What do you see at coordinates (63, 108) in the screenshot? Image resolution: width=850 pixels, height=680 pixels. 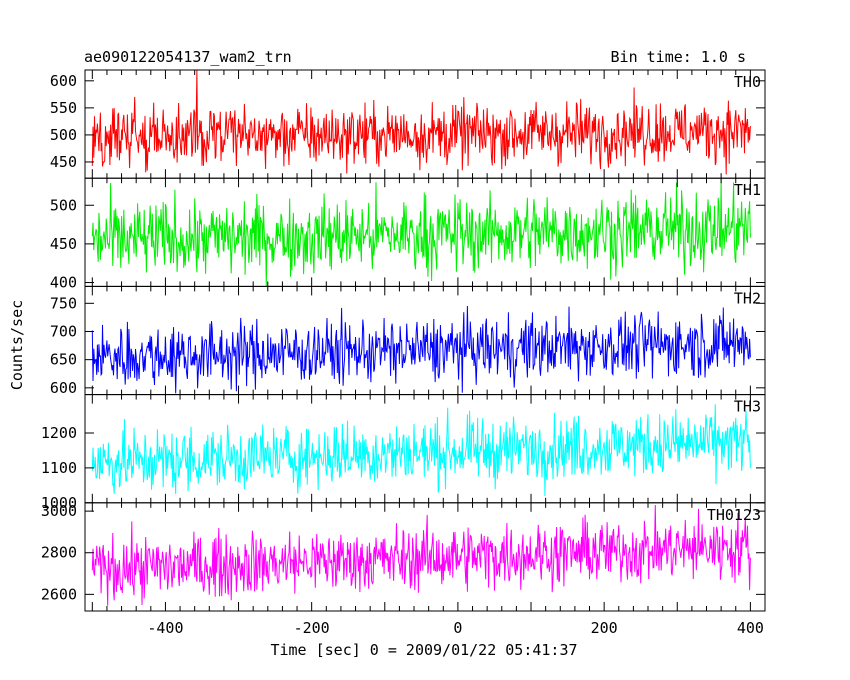 I see `th0-ytick-label: 550` at bounding box center [63, 108].